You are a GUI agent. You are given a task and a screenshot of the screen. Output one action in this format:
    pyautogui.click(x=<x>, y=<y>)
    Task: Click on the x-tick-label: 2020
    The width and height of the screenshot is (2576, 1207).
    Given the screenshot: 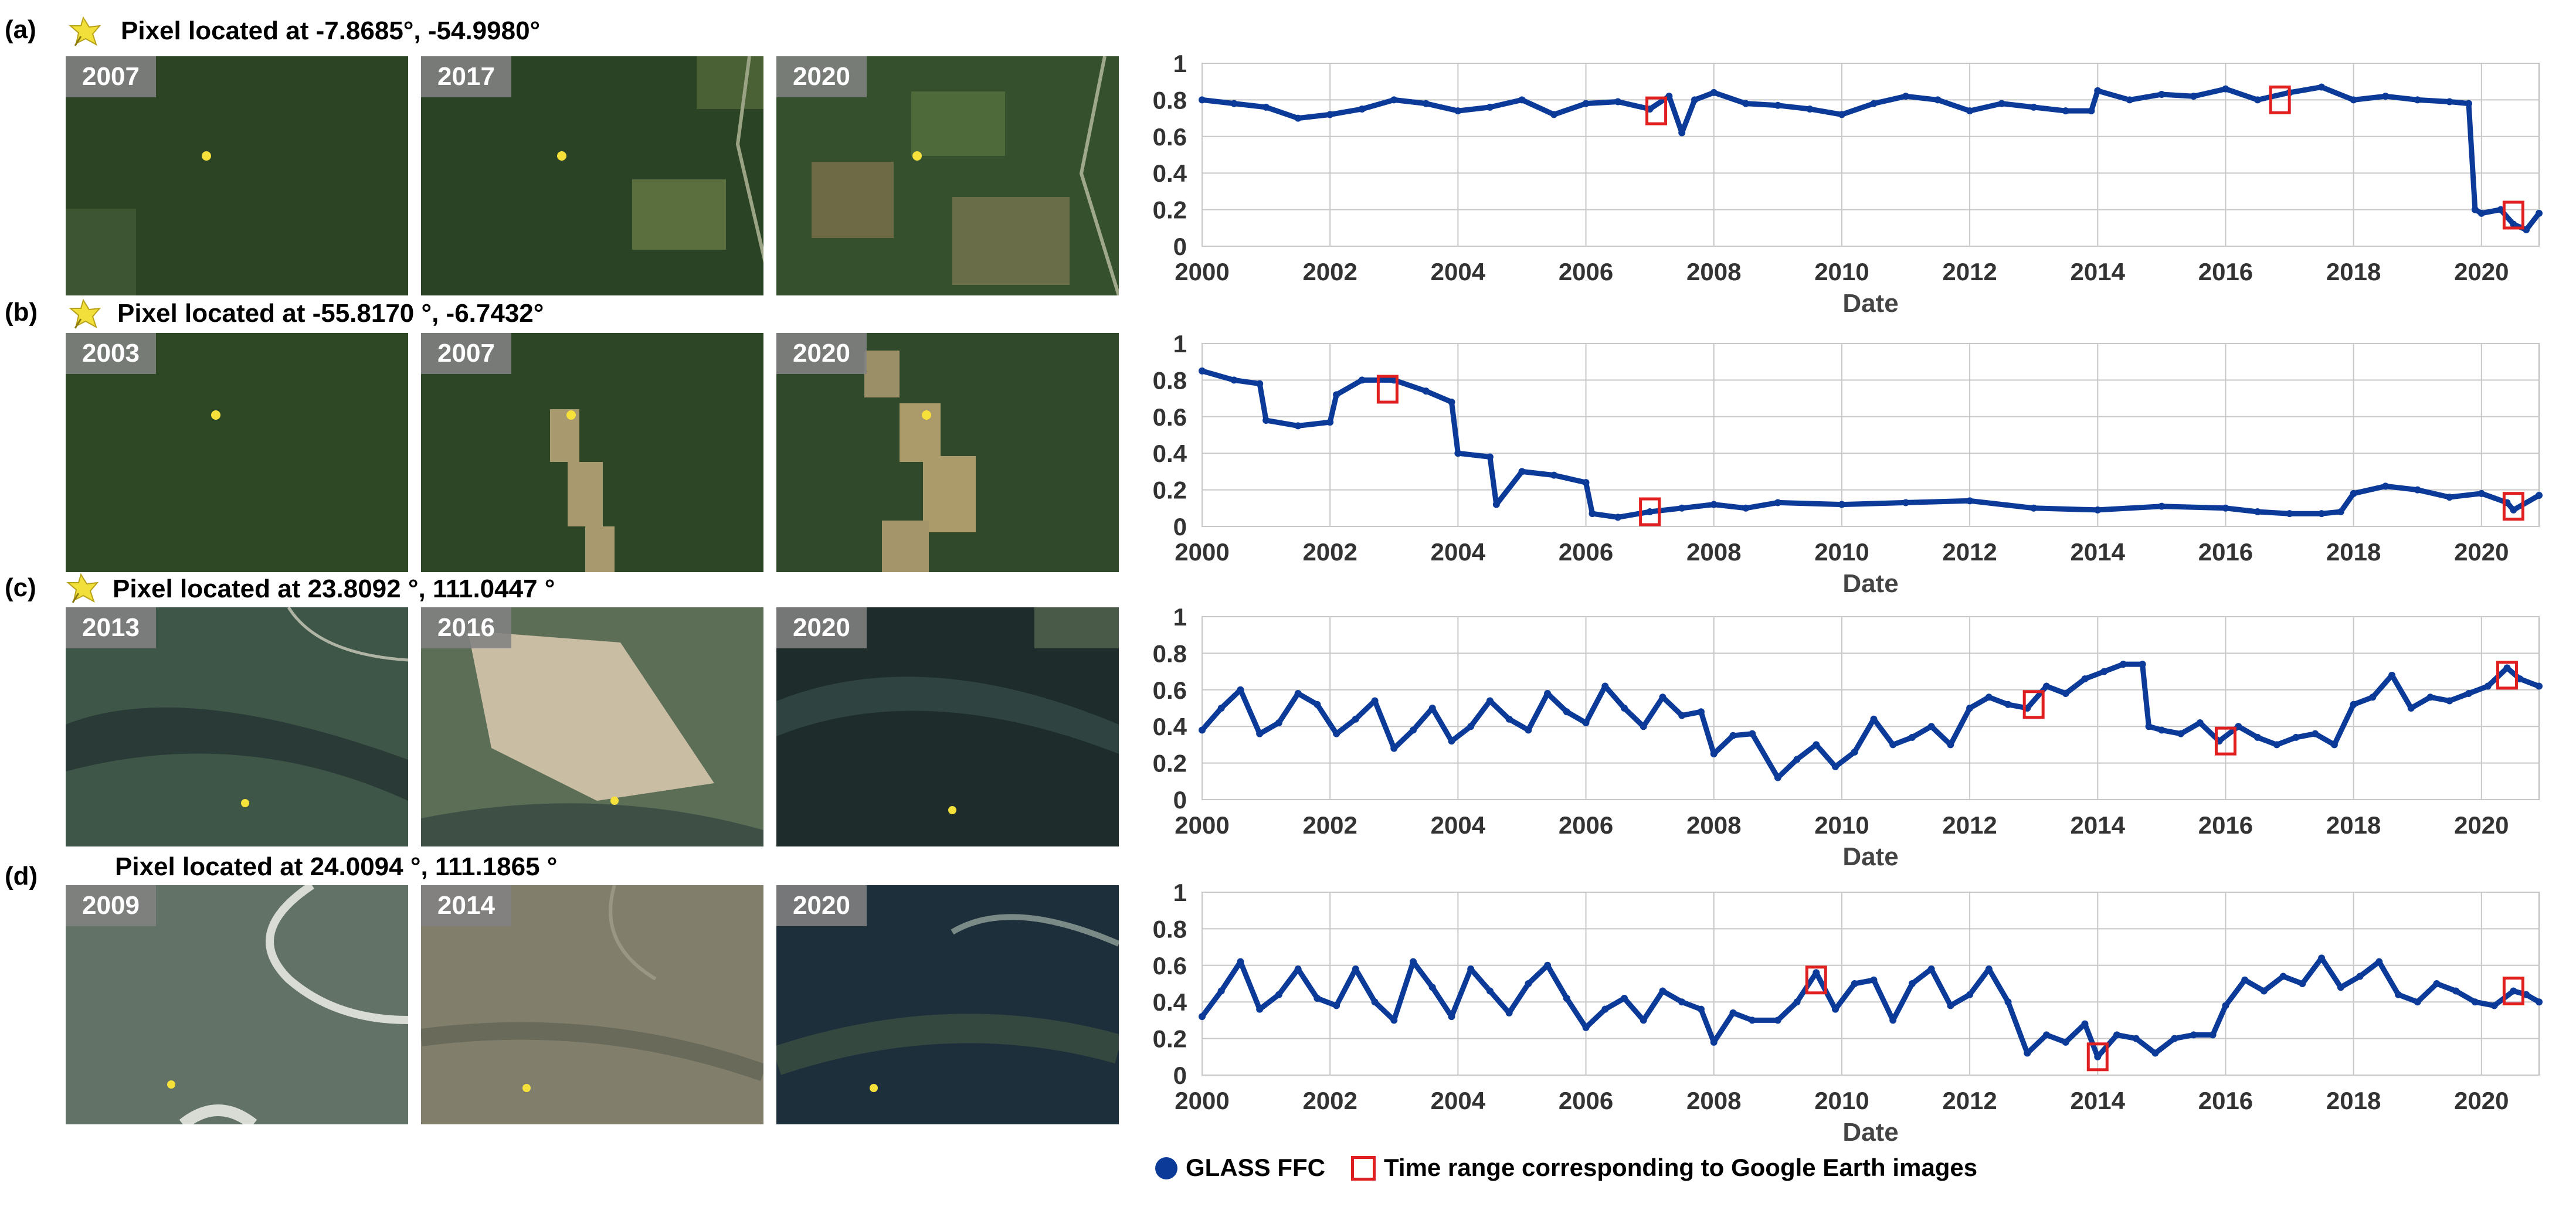 What is the action you would take?
    pyautogui.click(x=2481, y=552)
    